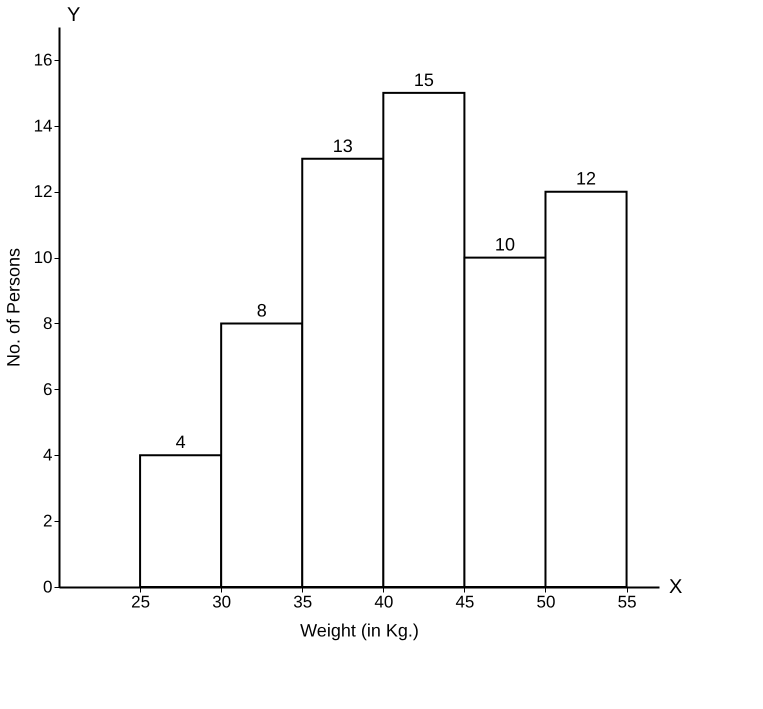 This screenshot has height=709, width=763. What do you see at coordinates (140, 602) in the screenshot?
I see `x-tick-label: 25` at bounding box center [140, 602].